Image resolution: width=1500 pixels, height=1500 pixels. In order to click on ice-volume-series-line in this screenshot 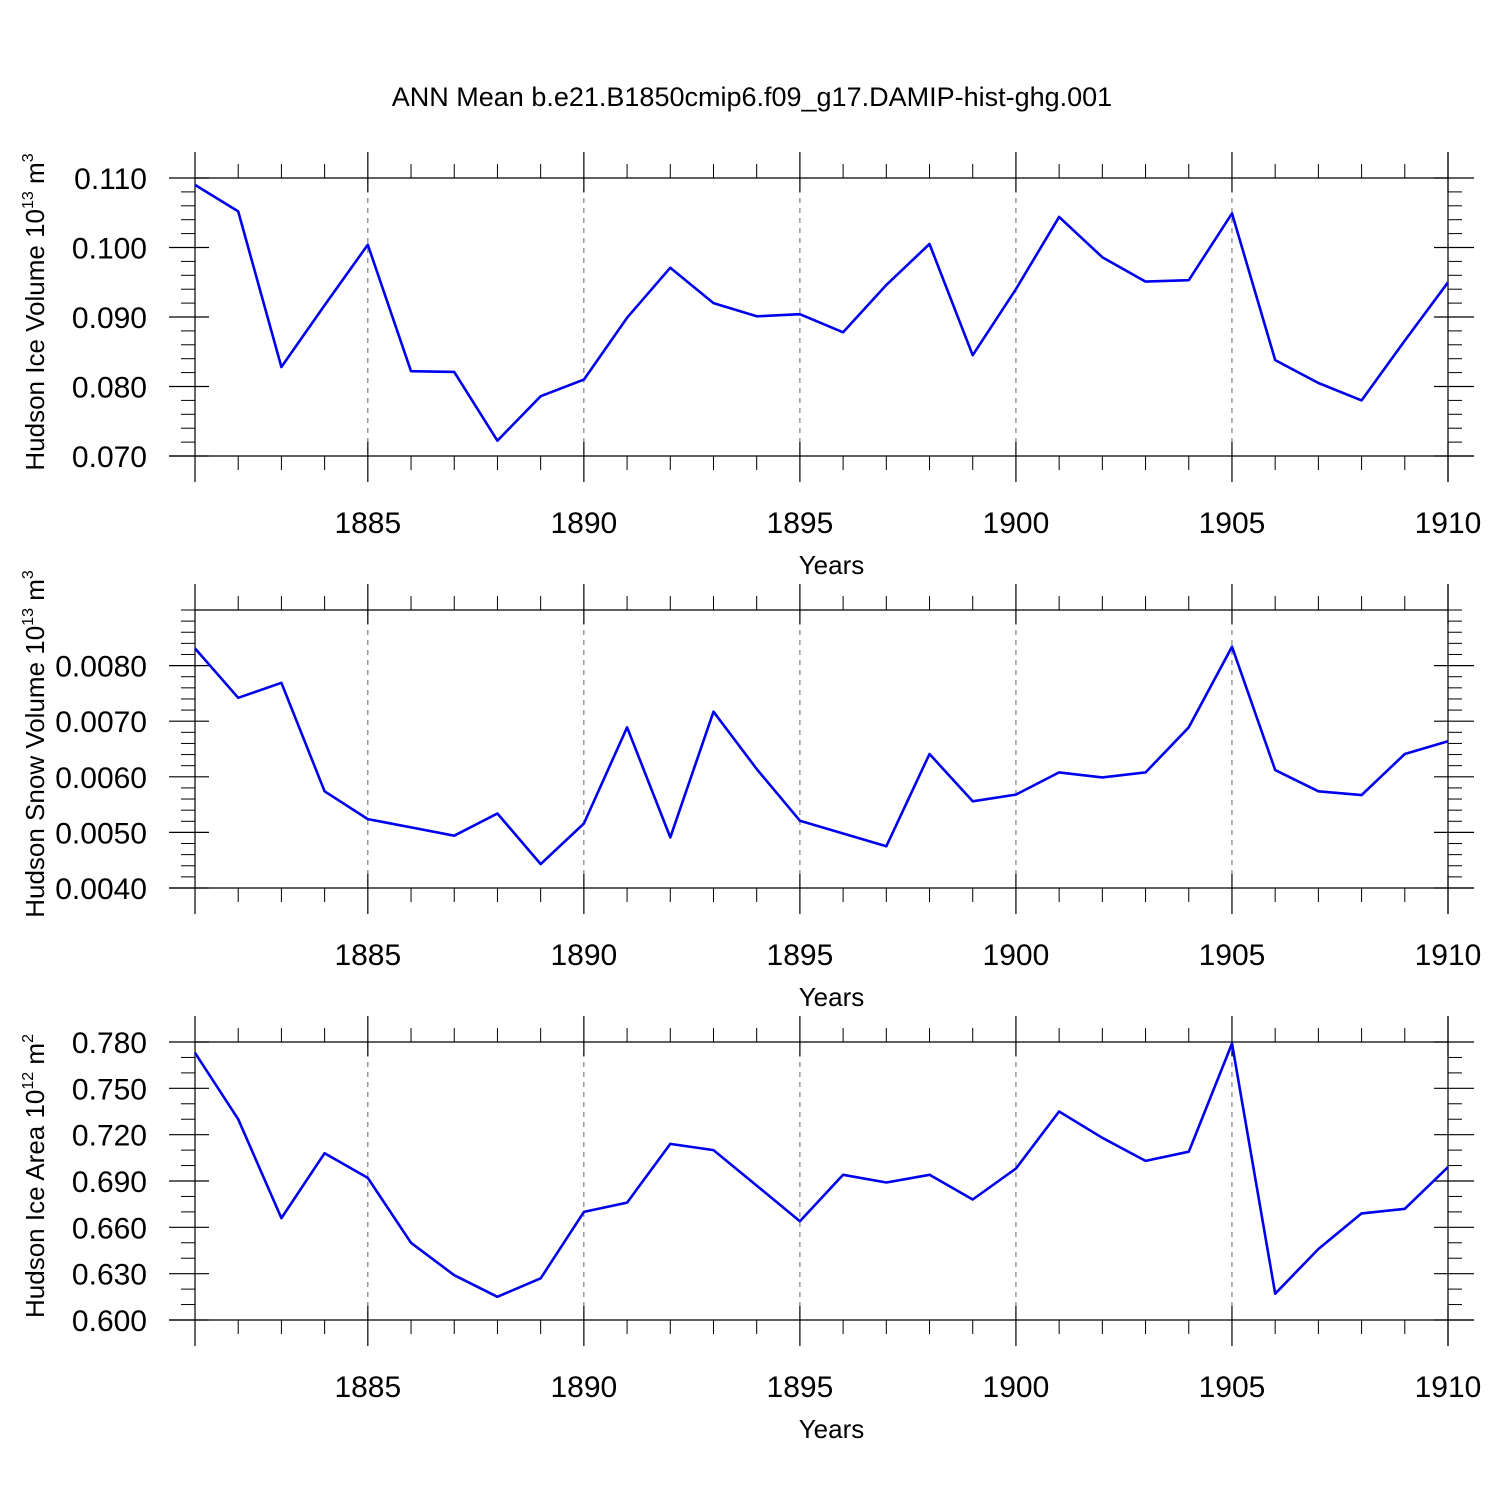, I will do `click(822, 312)`.